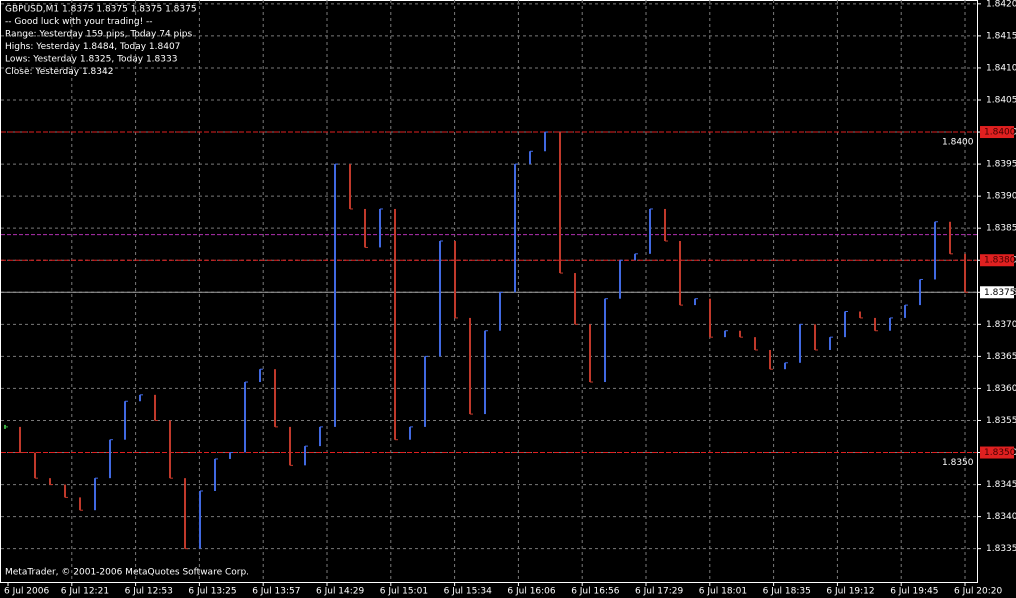 This screenshot has height=598, width=1016. I want to click on info-line: Range: Yesterday 159 pips, Today 74 pips, so click(98, 35).